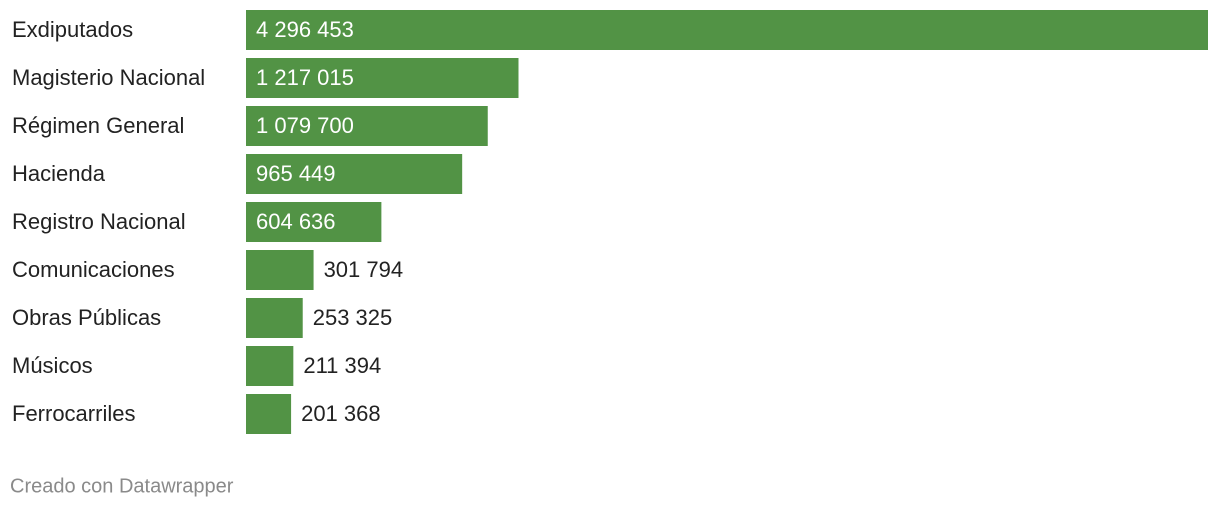  I want to click on category-label: Hacienda, so click(59, 173).